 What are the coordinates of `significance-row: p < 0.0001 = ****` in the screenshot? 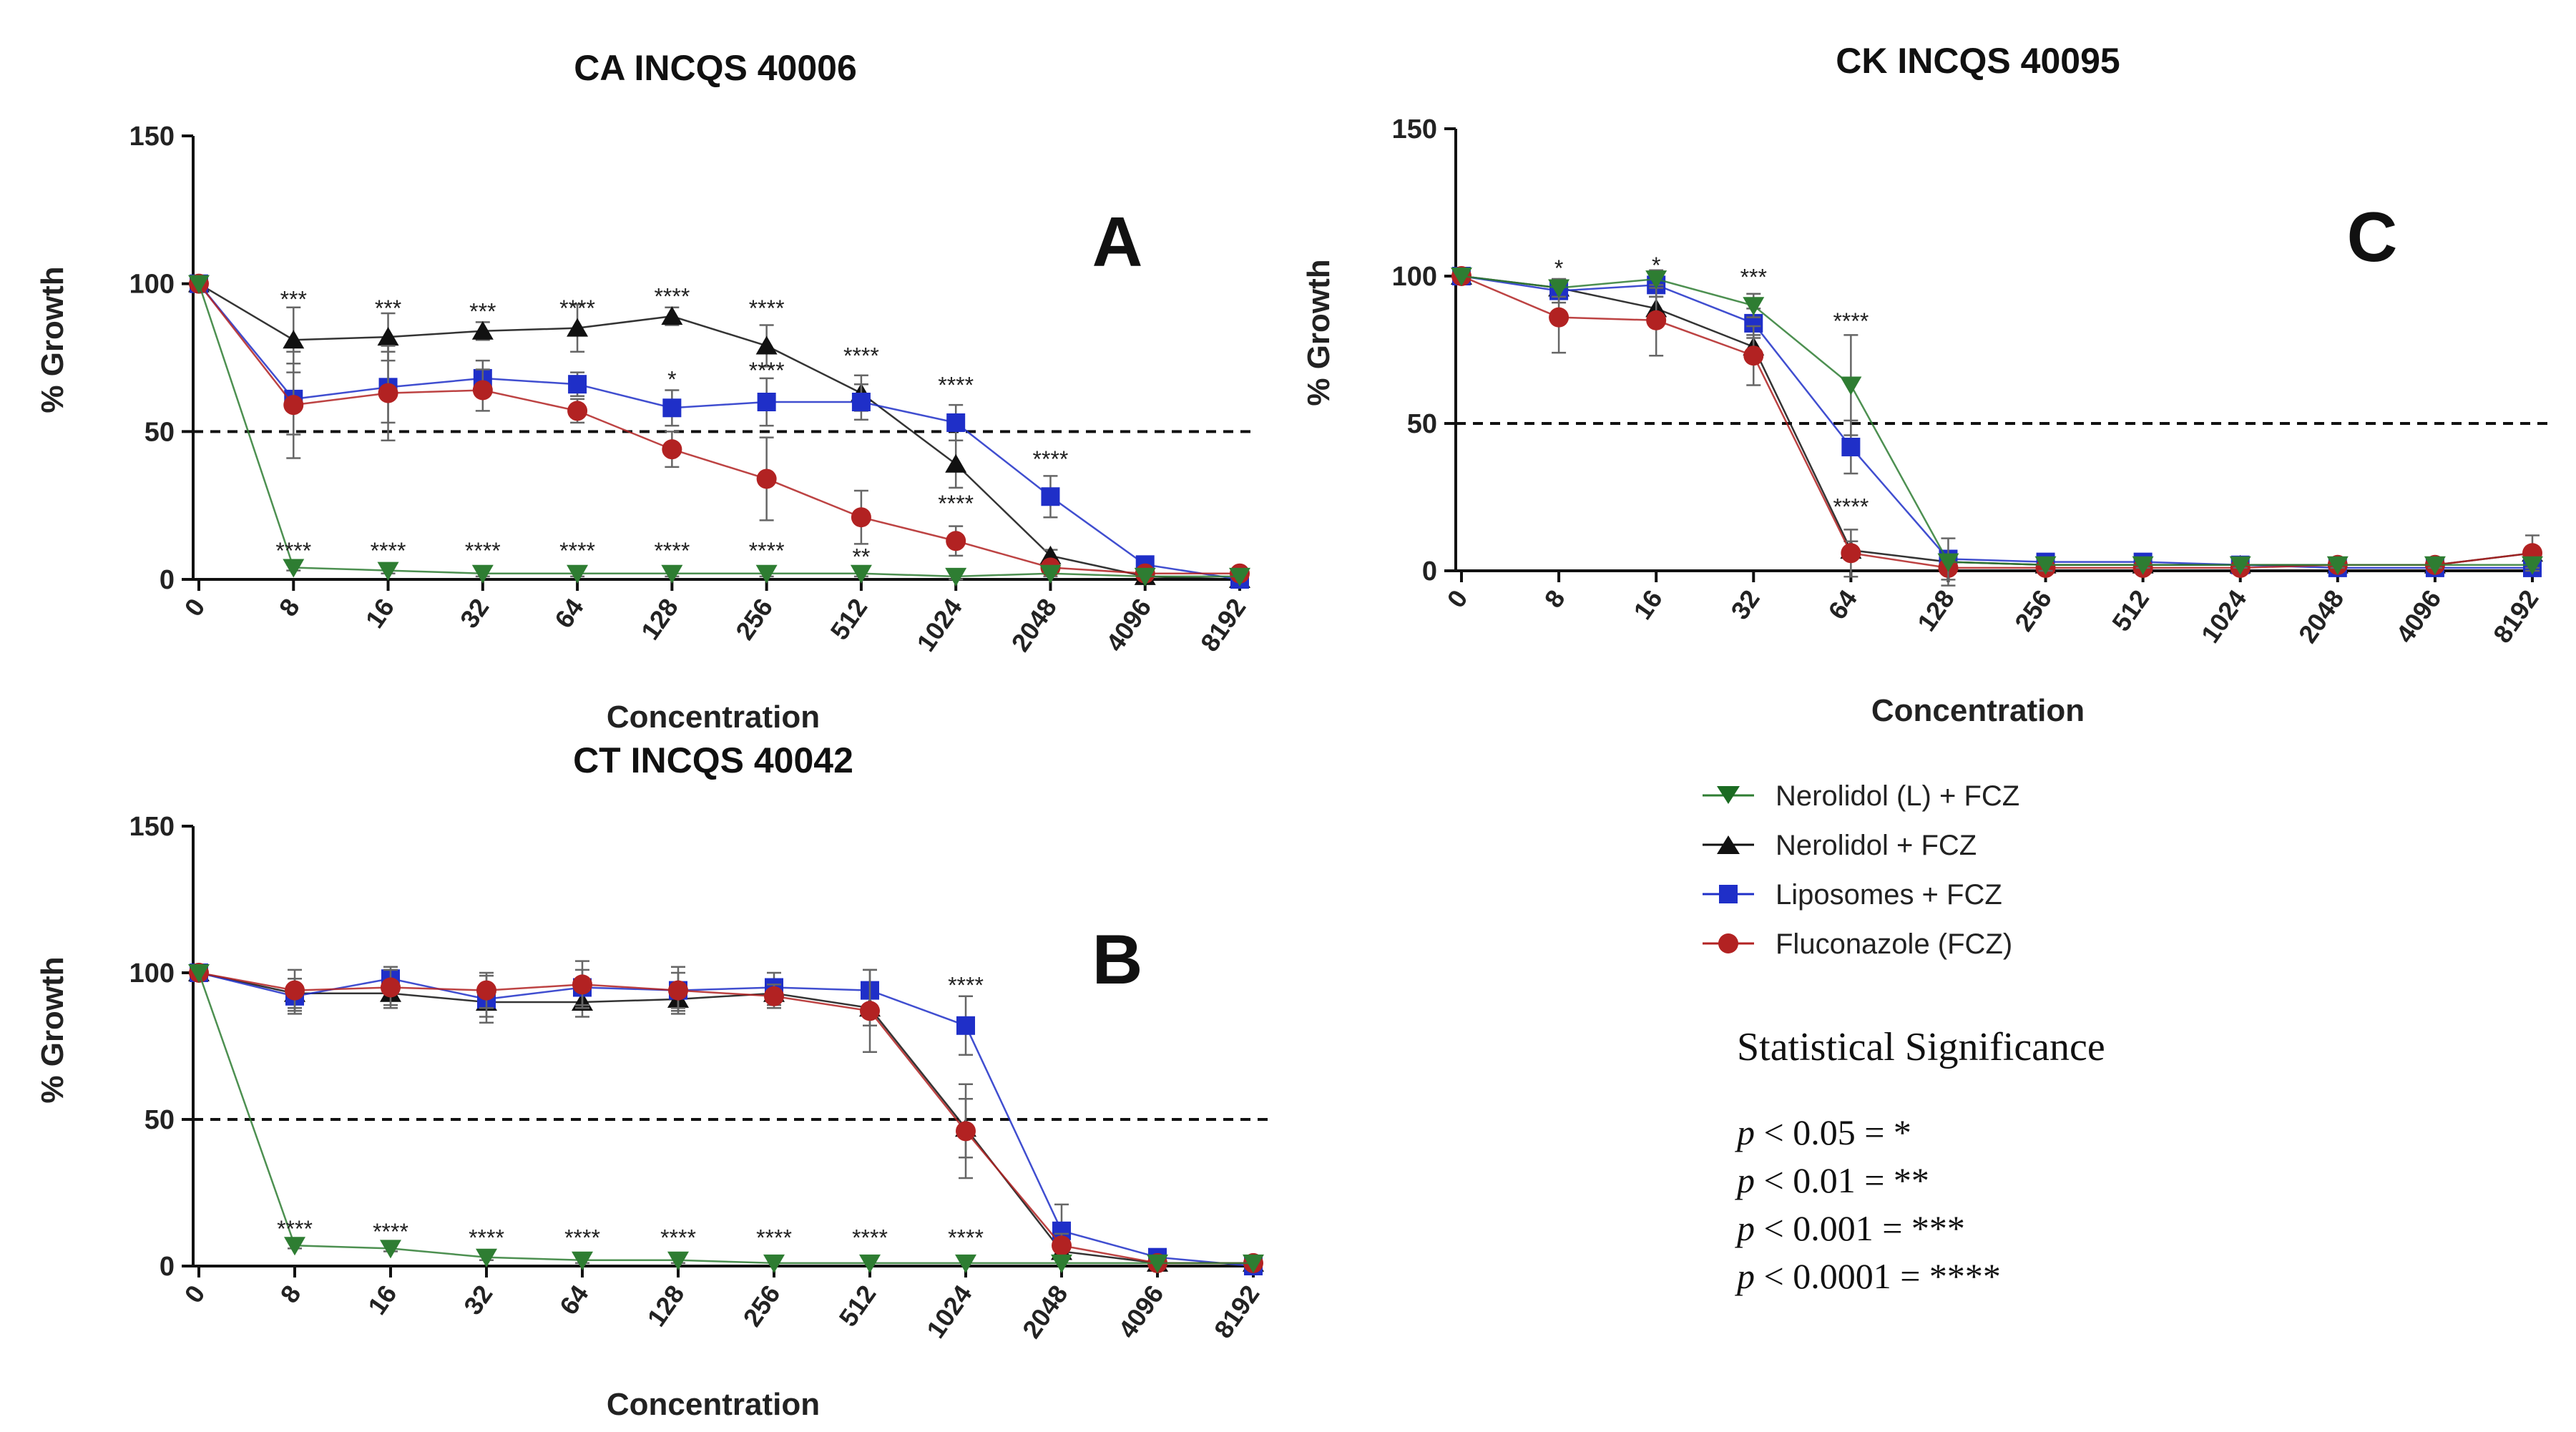 It's located at (1868, 1276).